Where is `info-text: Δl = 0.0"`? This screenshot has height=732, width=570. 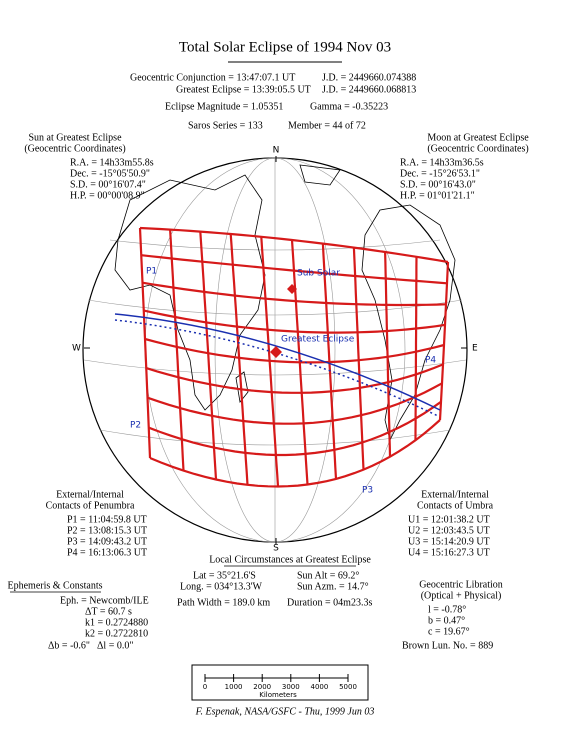
info-text: Δl = 0.0" is located at coordinates (115, 645).